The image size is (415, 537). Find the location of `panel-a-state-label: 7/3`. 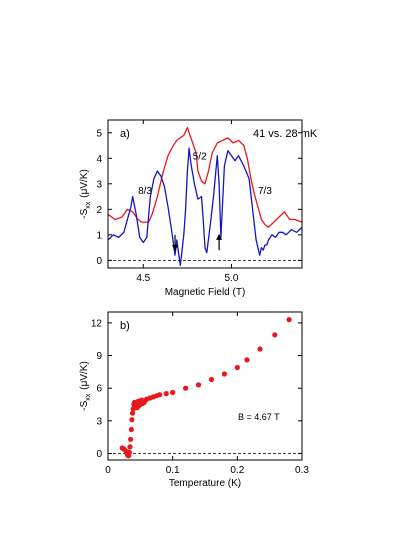

panel-a-state-label: 7/3 is located at coordinates (265, 191).